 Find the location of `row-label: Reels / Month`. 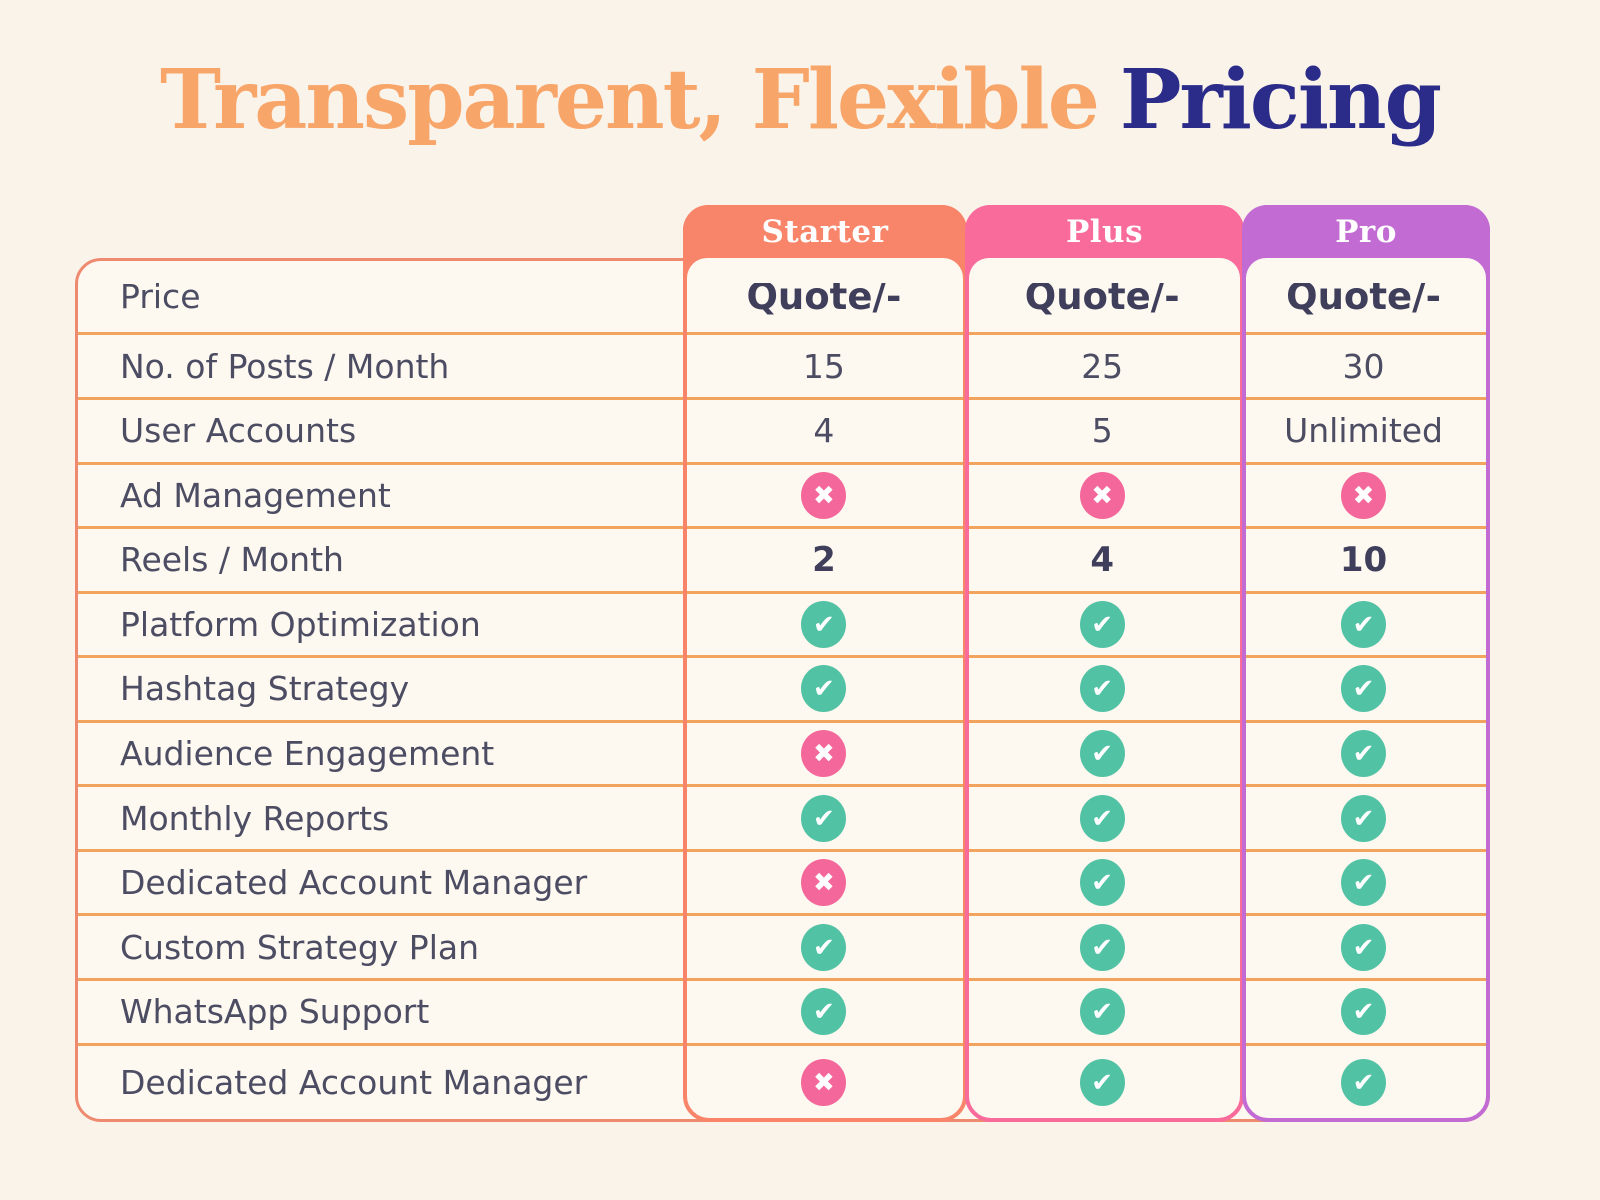

row-label: Reels / Month is located at coordinates (232, 560).